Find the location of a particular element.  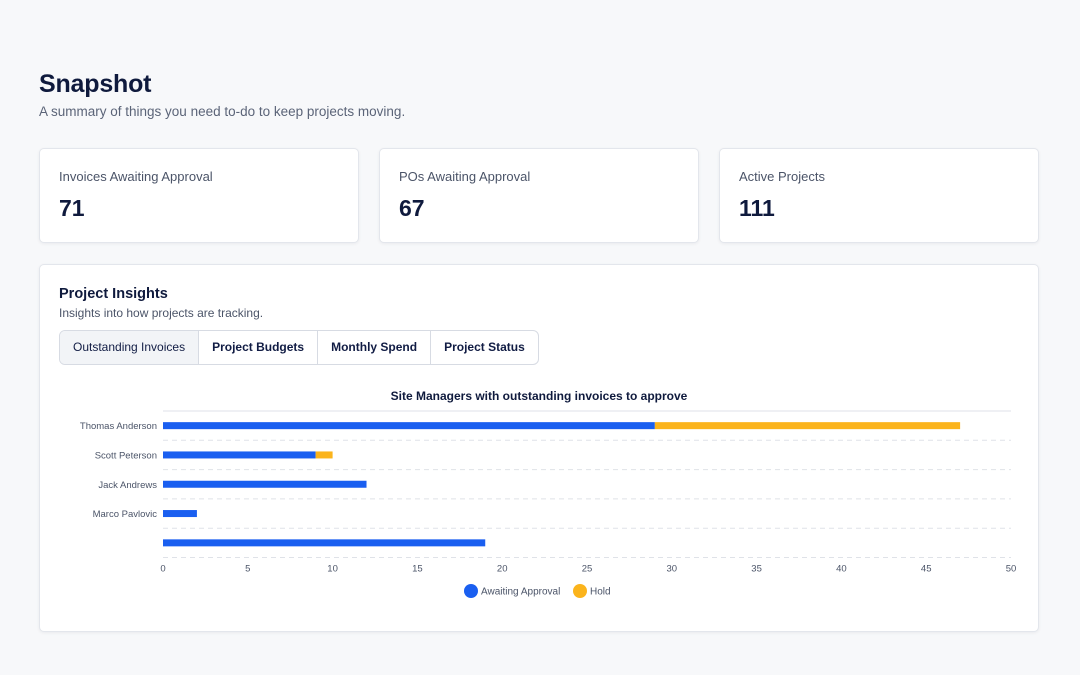

active-projects-card: Active Projects 111 is located at coordinates (879, 195).